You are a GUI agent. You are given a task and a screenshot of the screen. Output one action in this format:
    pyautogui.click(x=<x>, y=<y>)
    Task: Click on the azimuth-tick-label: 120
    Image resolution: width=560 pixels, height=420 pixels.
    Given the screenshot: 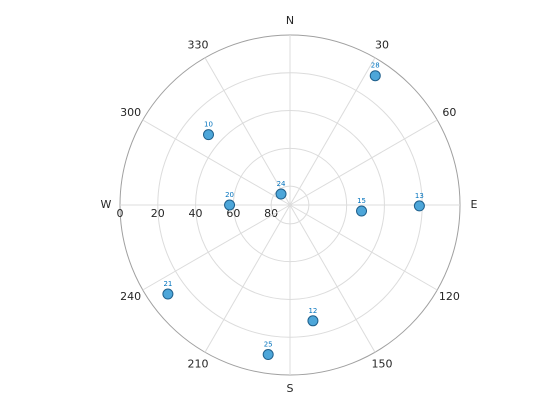 What is the action you would take?
    pyautogui.click(x=449, y=296)
    